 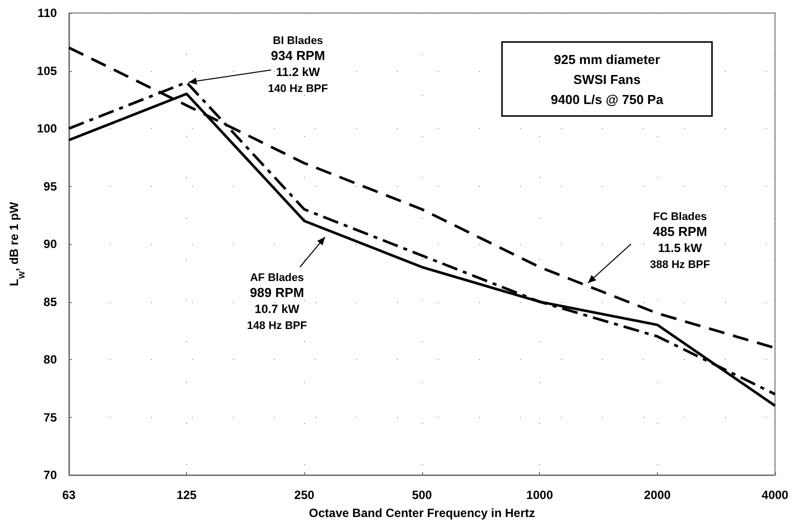 I want to click on y-tick-label: 100, so click(x=47, y=129).